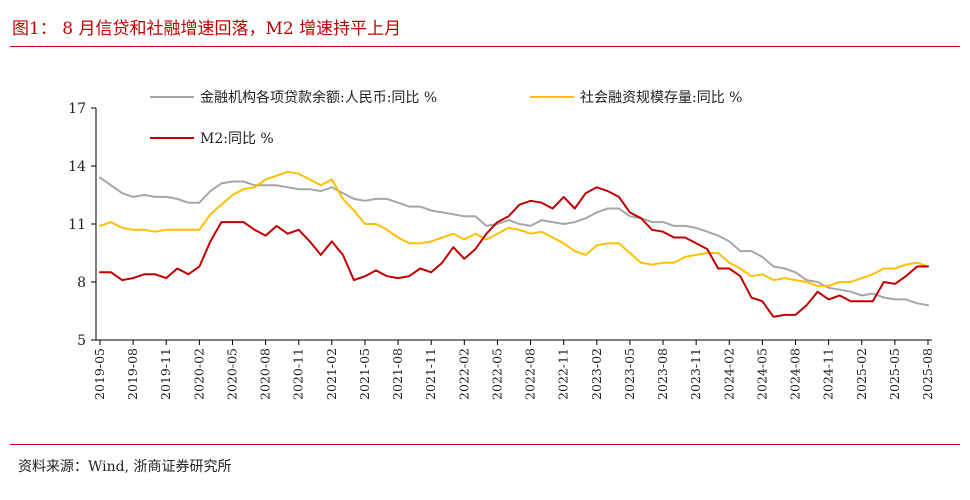 This screenshot has height=500, width=970. I want to click on x-tick-label: 2021-08, so click(397, 374).